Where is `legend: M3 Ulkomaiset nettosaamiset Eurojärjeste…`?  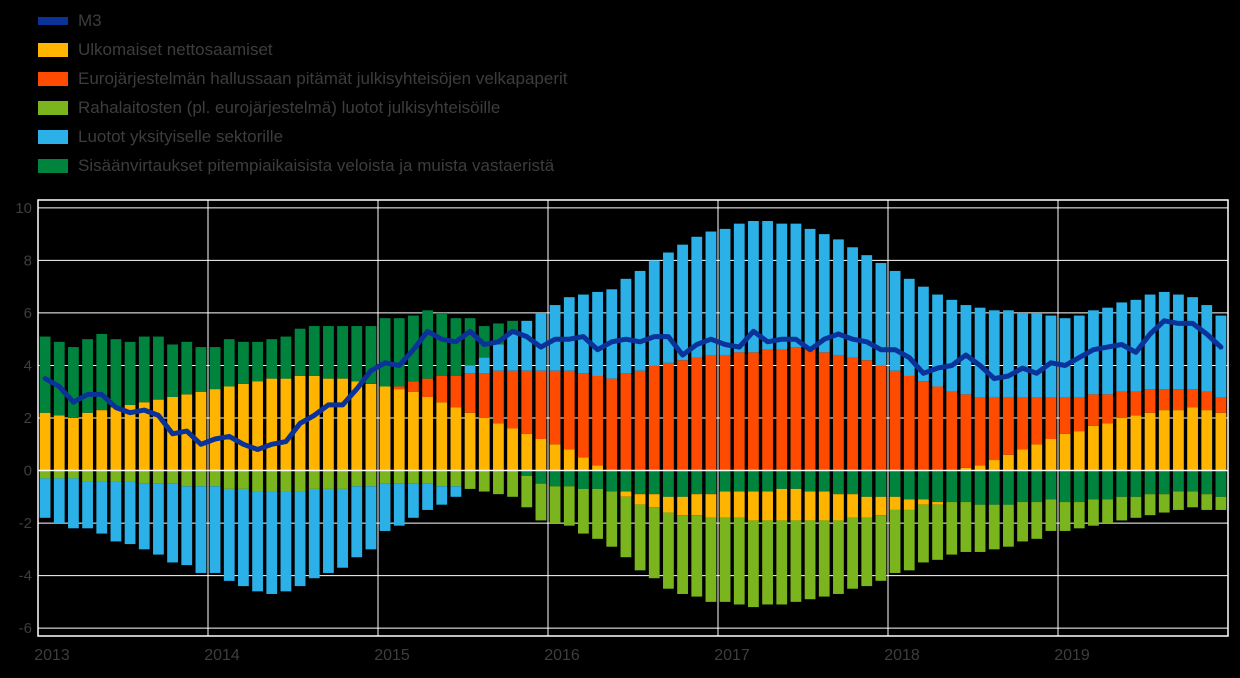
legend: M3 Ulkomaiset nettosaamiset Eurojärjeste… is located at coordinates (302, 93).